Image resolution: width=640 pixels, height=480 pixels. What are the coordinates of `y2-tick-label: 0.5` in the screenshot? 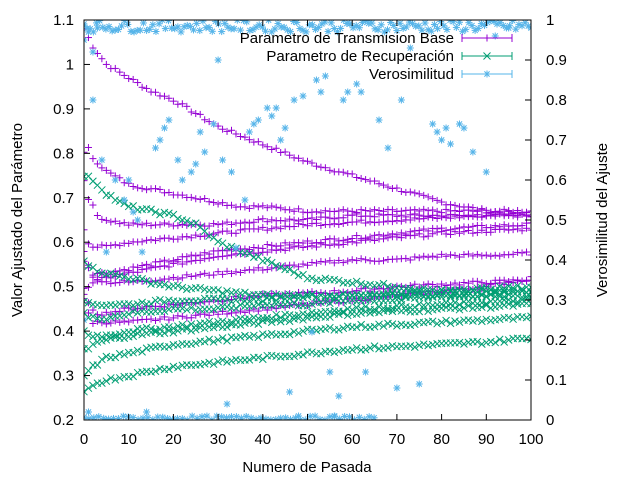 It's located at (556, 220).